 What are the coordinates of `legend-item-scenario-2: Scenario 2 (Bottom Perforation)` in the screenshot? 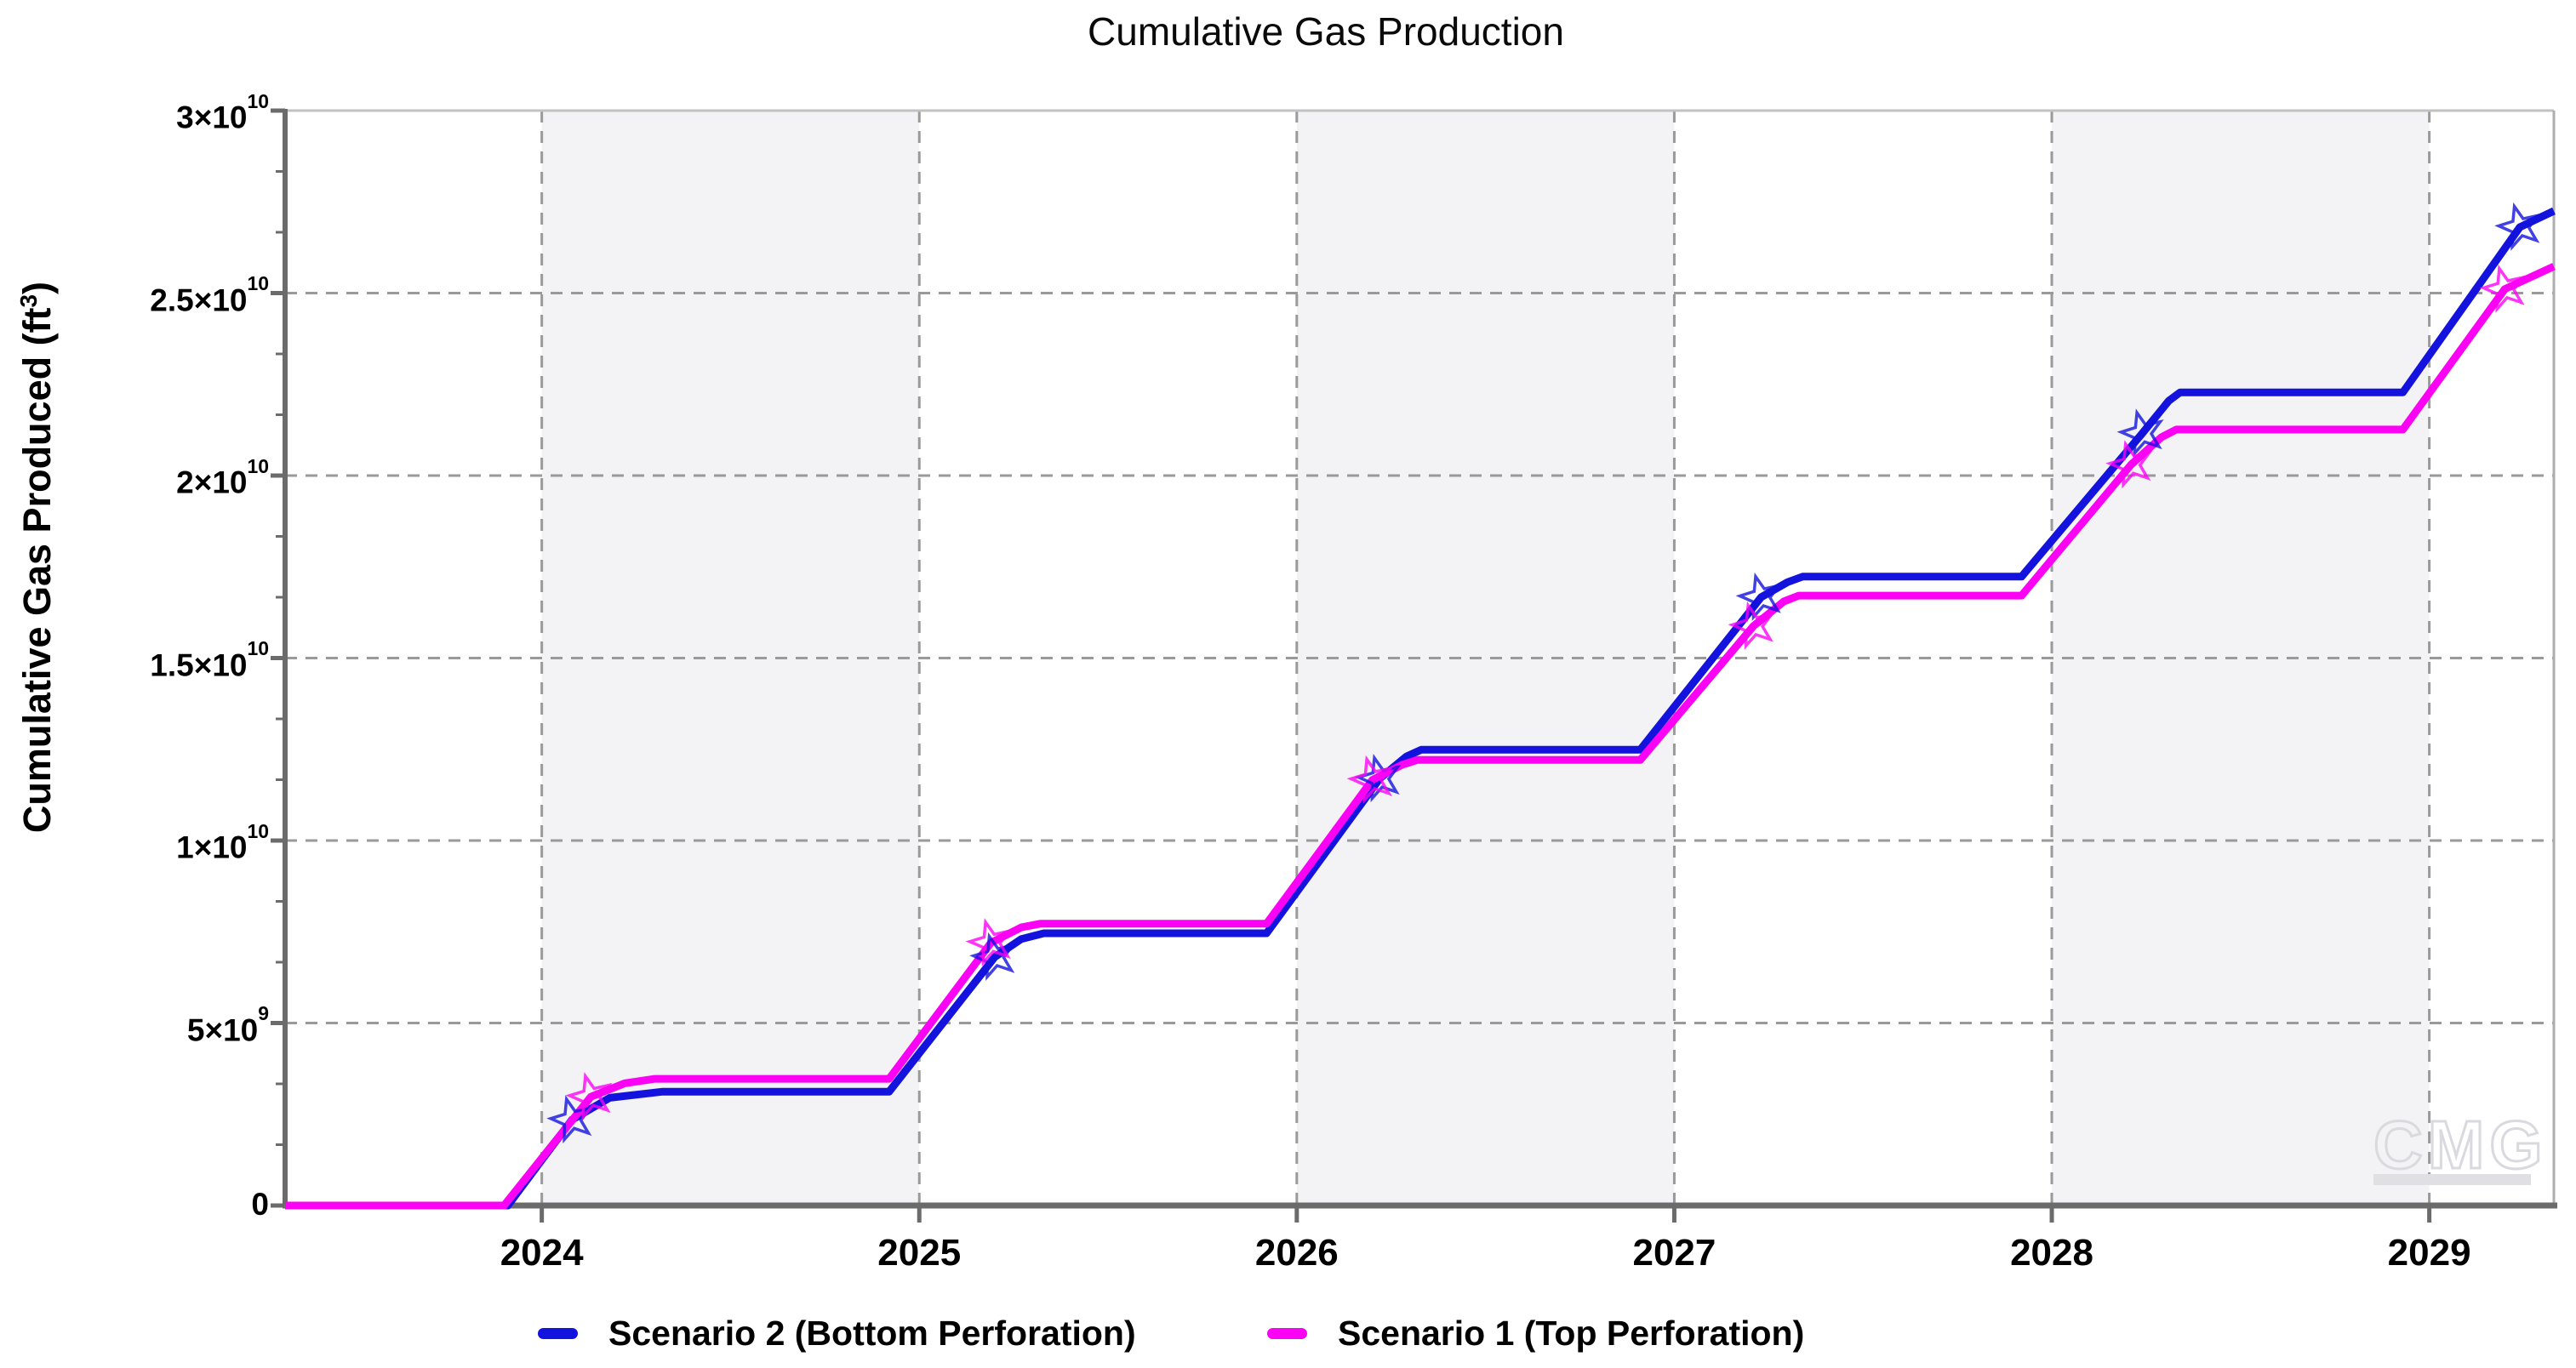 It's located at (837, 1334).